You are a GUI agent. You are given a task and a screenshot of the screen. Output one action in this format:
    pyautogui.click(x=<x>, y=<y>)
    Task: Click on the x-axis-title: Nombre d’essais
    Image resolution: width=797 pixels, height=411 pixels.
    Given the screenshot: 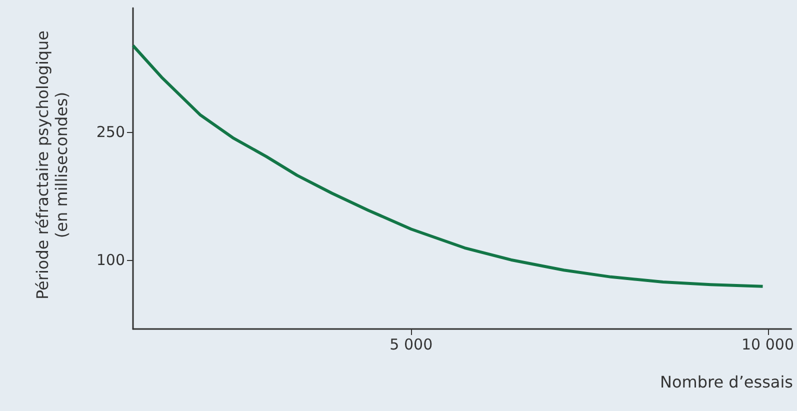 What is the action you would take?
    pyautogui.click(x=726, y=382)
    